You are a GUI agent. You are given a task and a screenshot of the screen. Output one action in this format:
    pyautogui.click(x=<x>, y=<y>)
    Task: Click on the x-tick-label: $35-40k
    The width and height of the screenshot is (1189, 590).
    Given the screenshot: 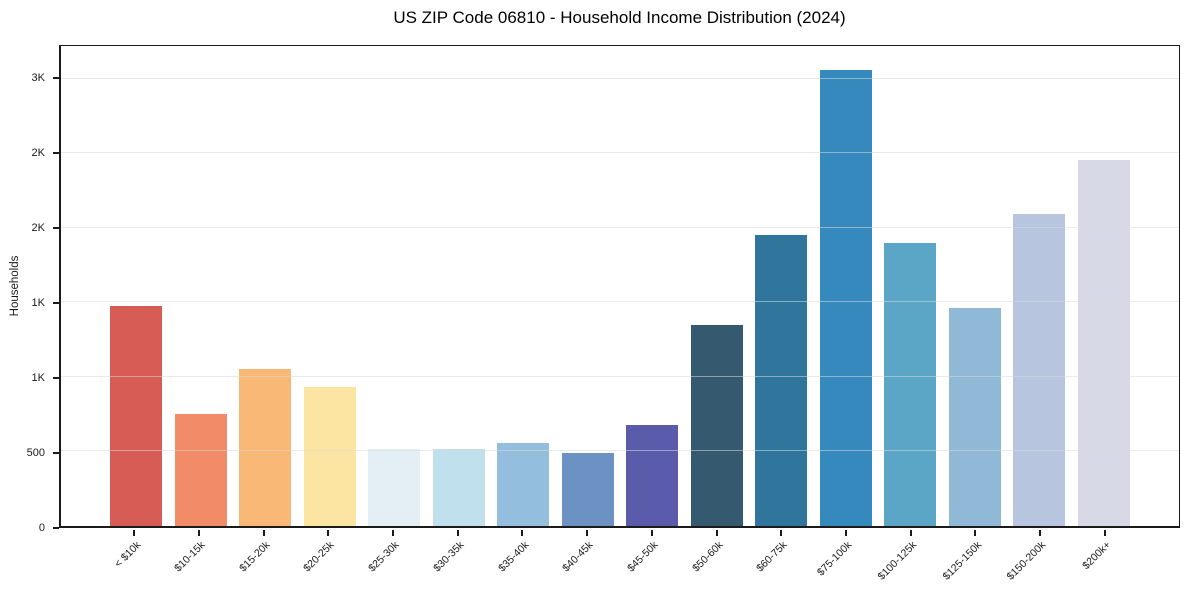 What is the action you would take?
    pyautogui.click(x=513, y=557)
    